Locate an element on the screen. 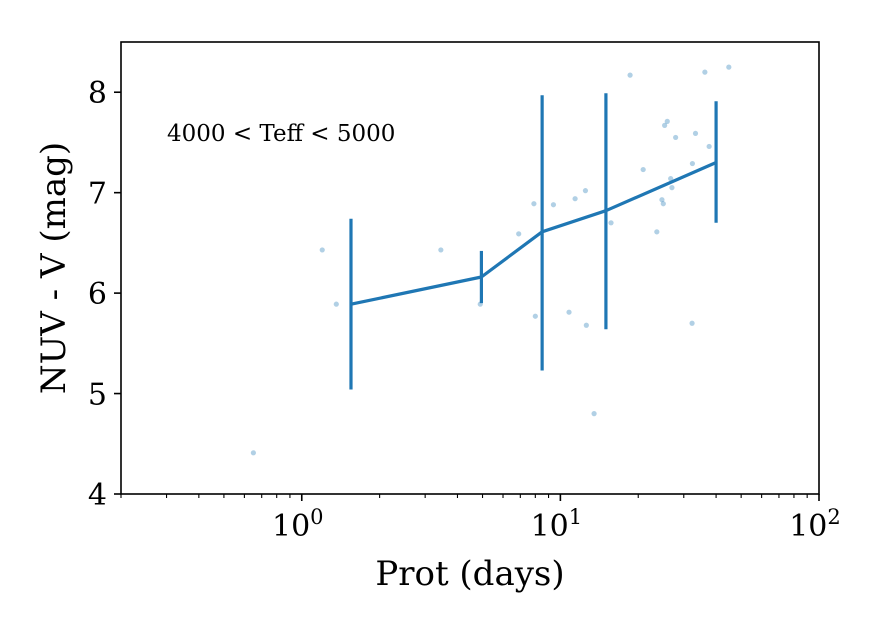 The width and height of the screenshot is (888, 631). y-tick-label: 6 is located at coordinates (97, 294).